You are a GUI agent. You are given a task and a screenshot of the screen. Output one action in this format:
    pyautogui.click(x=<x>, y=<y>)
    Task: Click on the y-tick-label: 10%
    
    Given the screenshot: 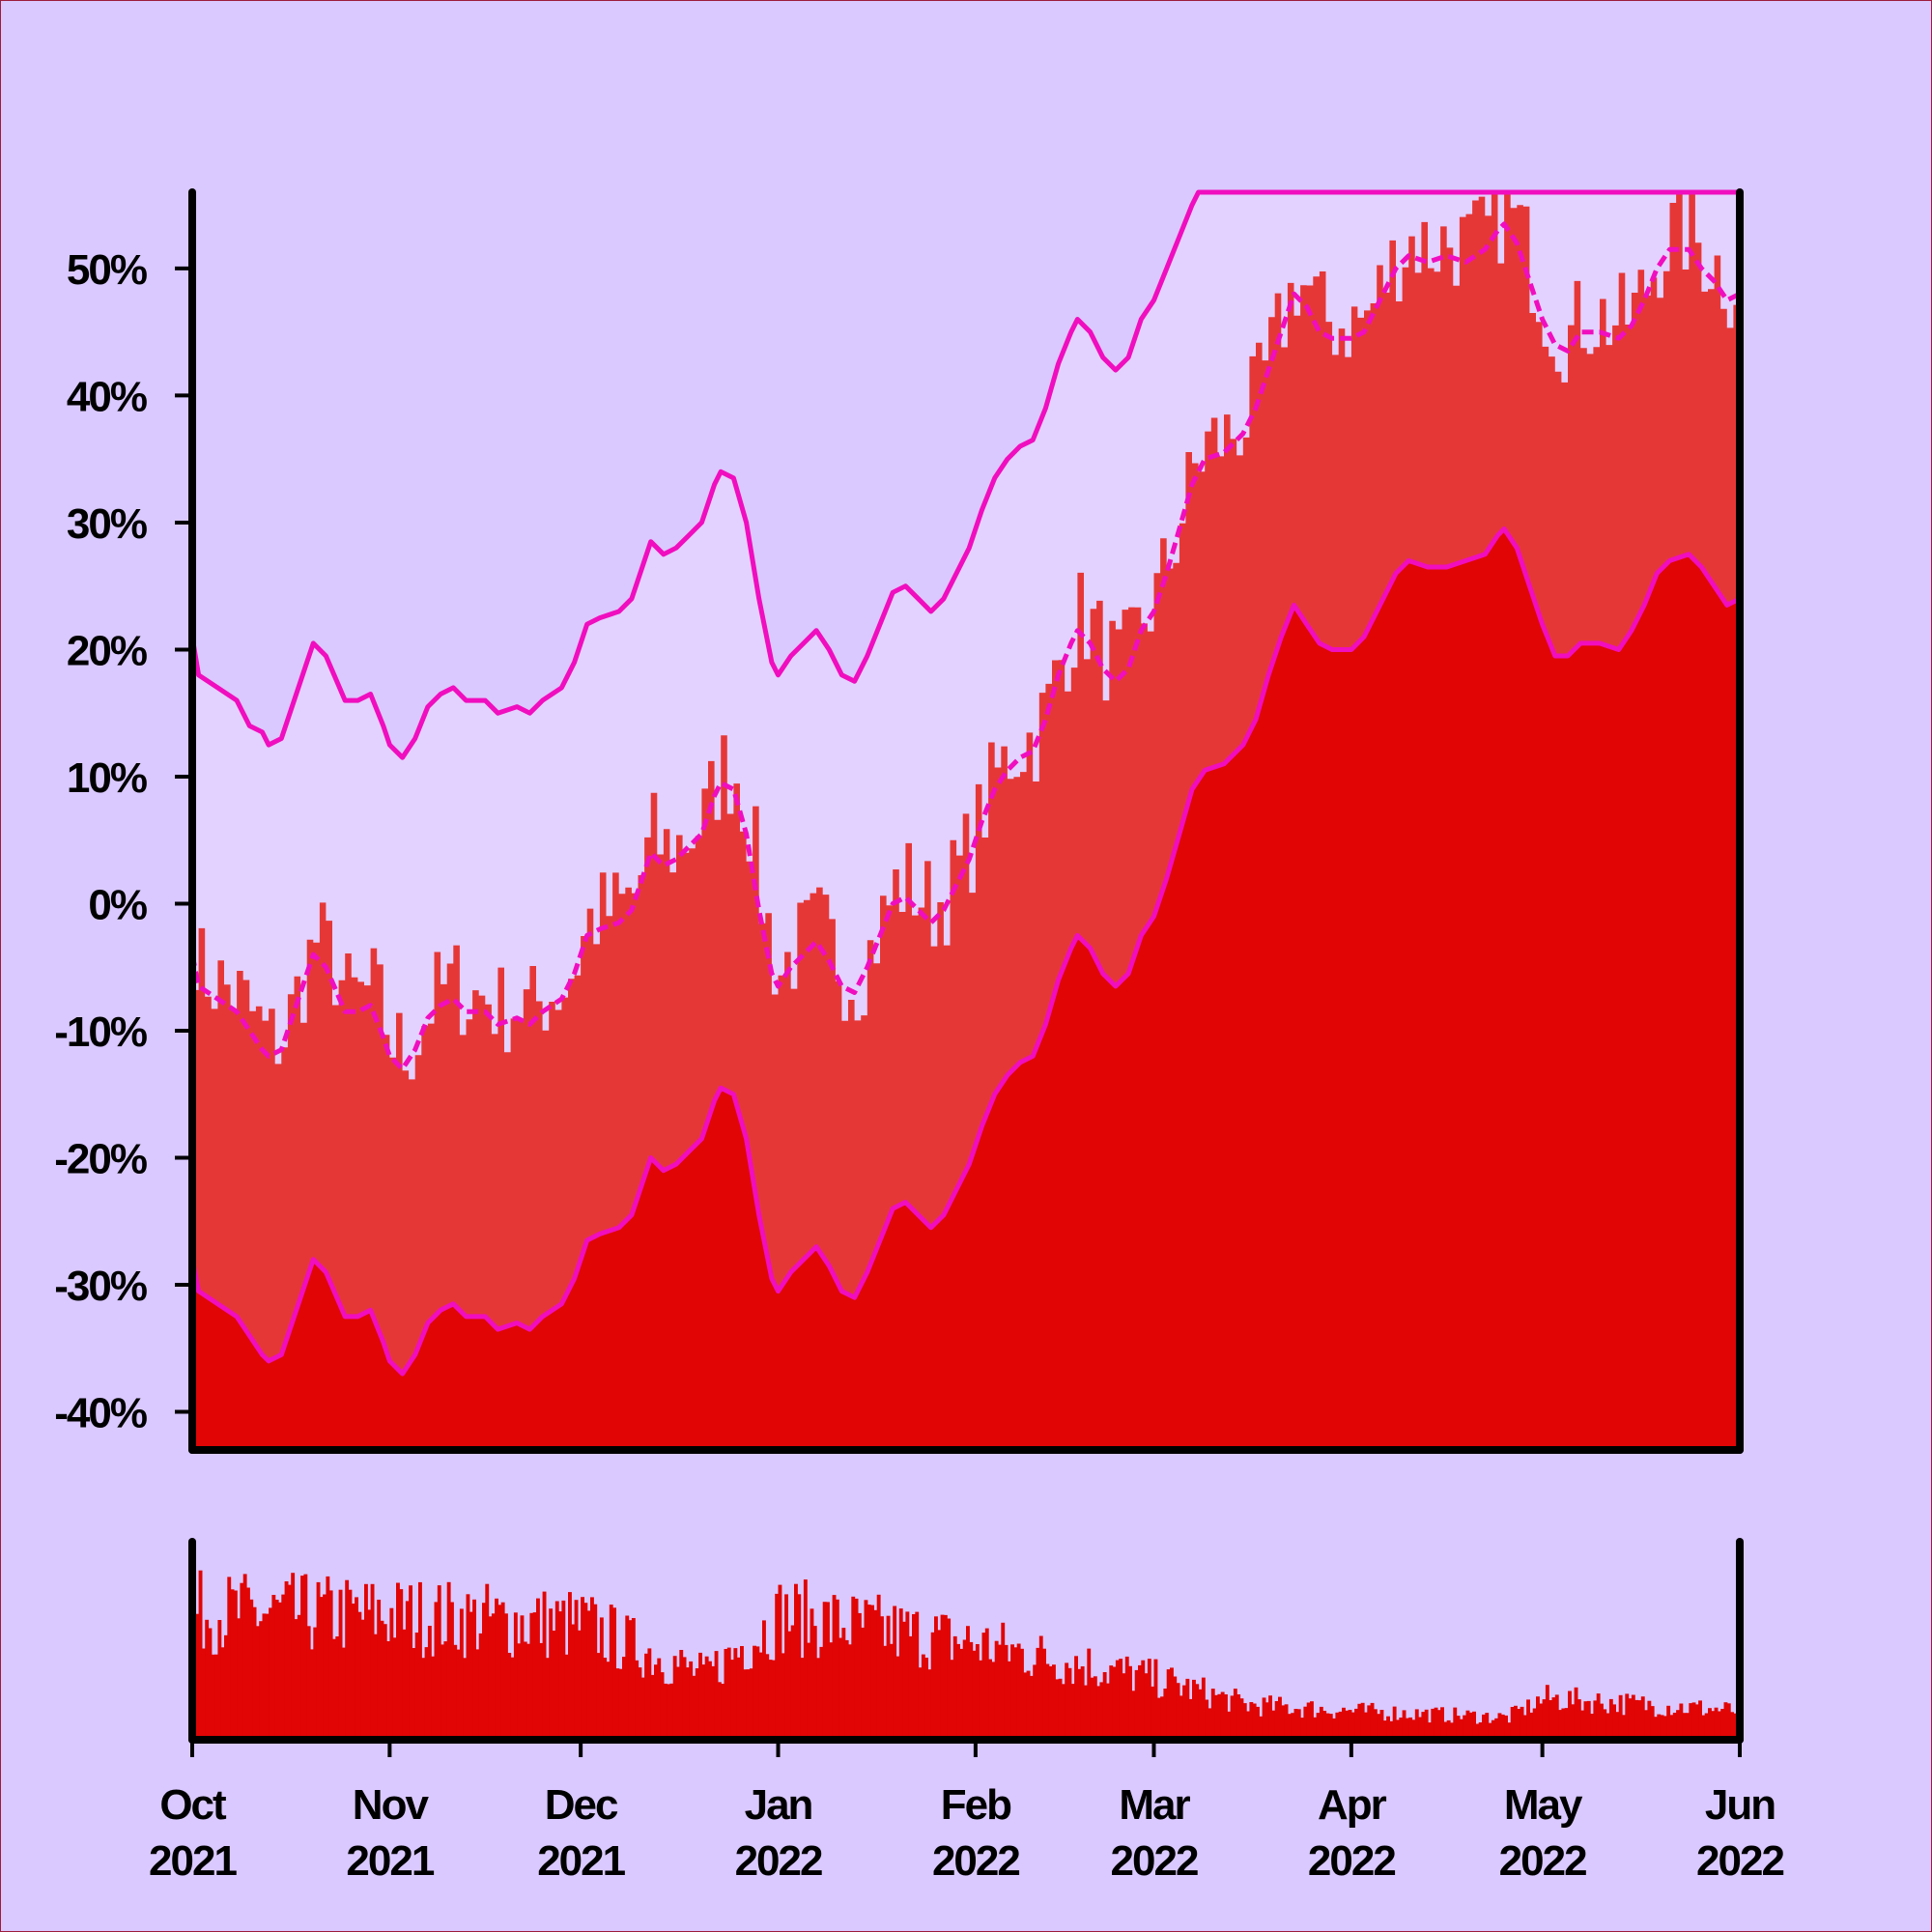 What is the action you would take?
    pyautogui.click(x=107, y=778)
    